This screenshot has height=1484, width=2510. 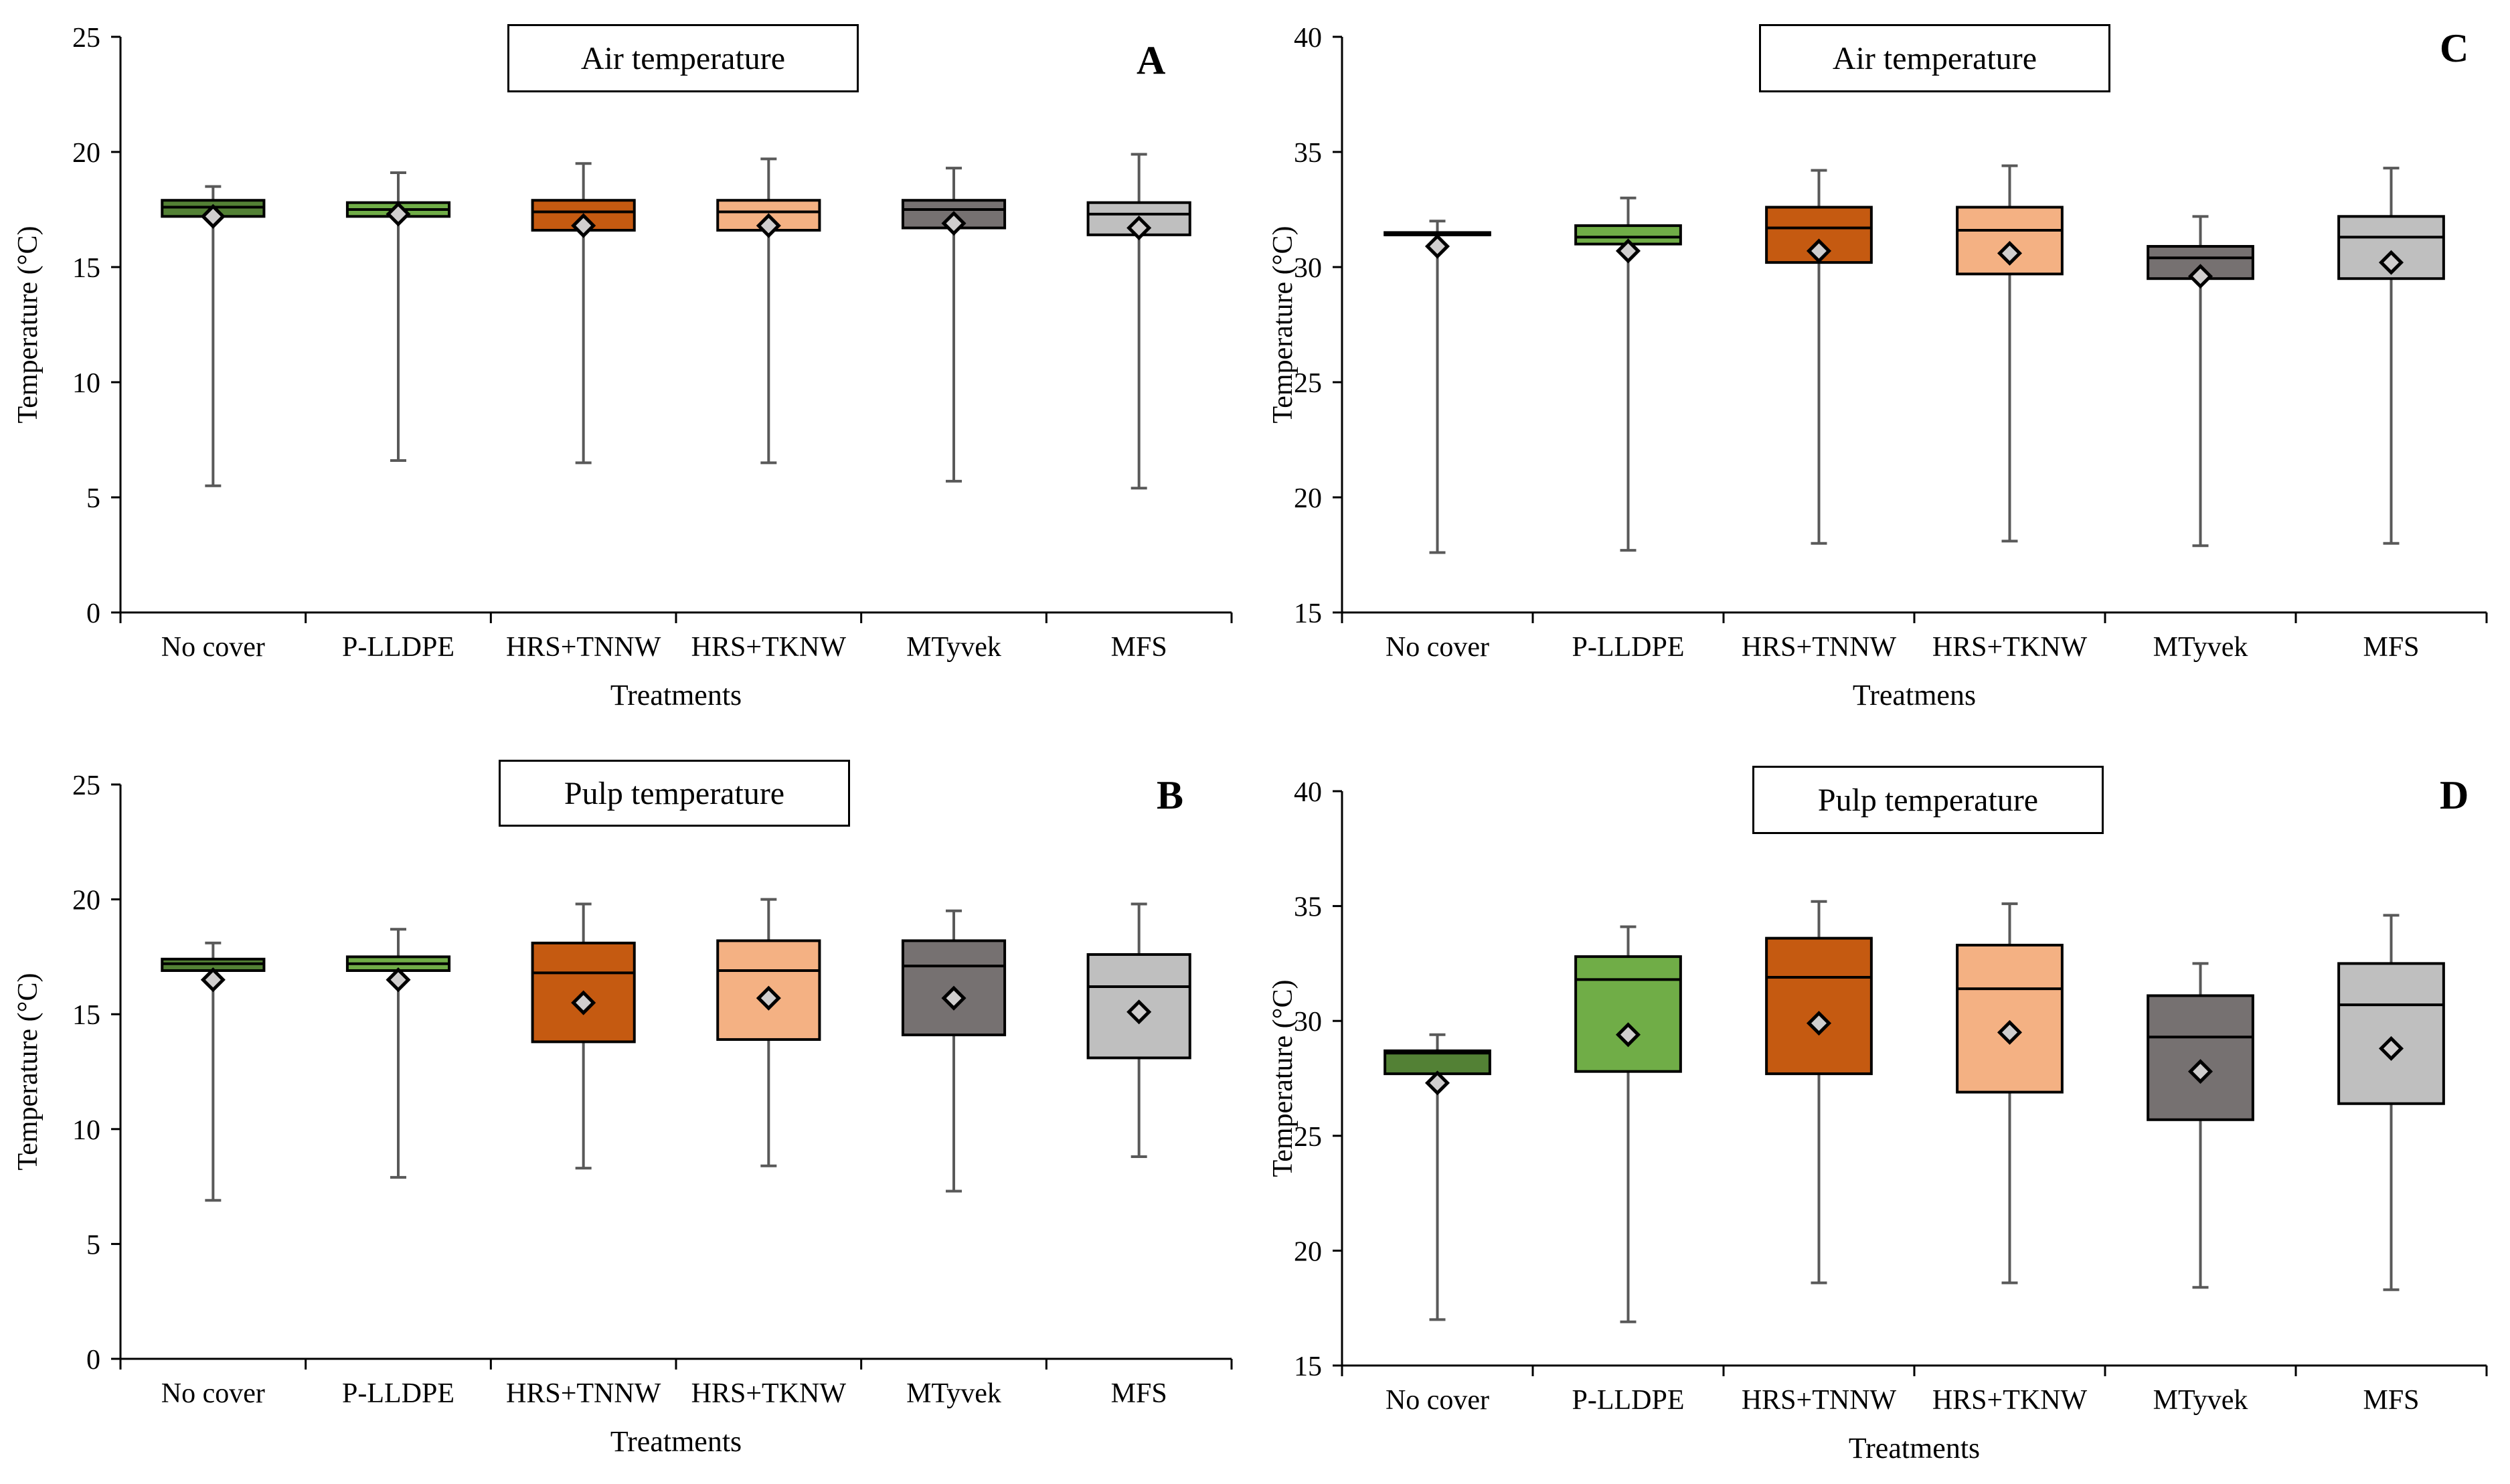 What do you see at coordinates (1934, 58) in the screenshot?
I see `chart-c-title: Air temperature` at bounding box center [1934, 58].